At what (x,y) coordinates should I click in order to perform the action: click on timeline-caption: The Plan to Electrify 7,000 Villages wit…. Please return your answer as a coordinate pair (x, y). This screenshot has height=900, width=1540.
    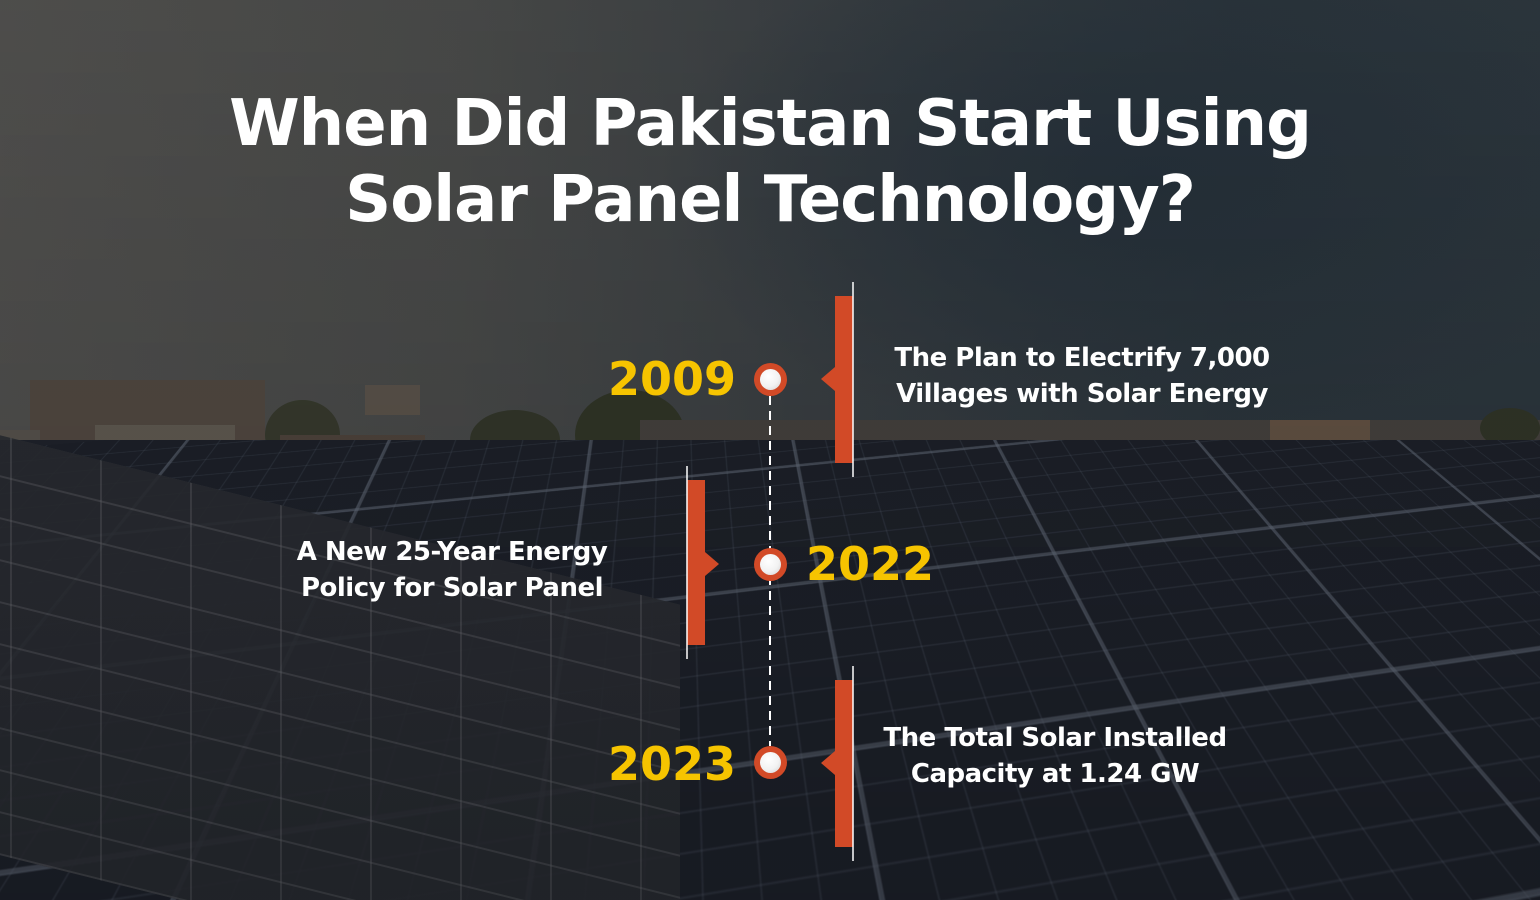
    Looking at the image, I should click on (1082, 376).